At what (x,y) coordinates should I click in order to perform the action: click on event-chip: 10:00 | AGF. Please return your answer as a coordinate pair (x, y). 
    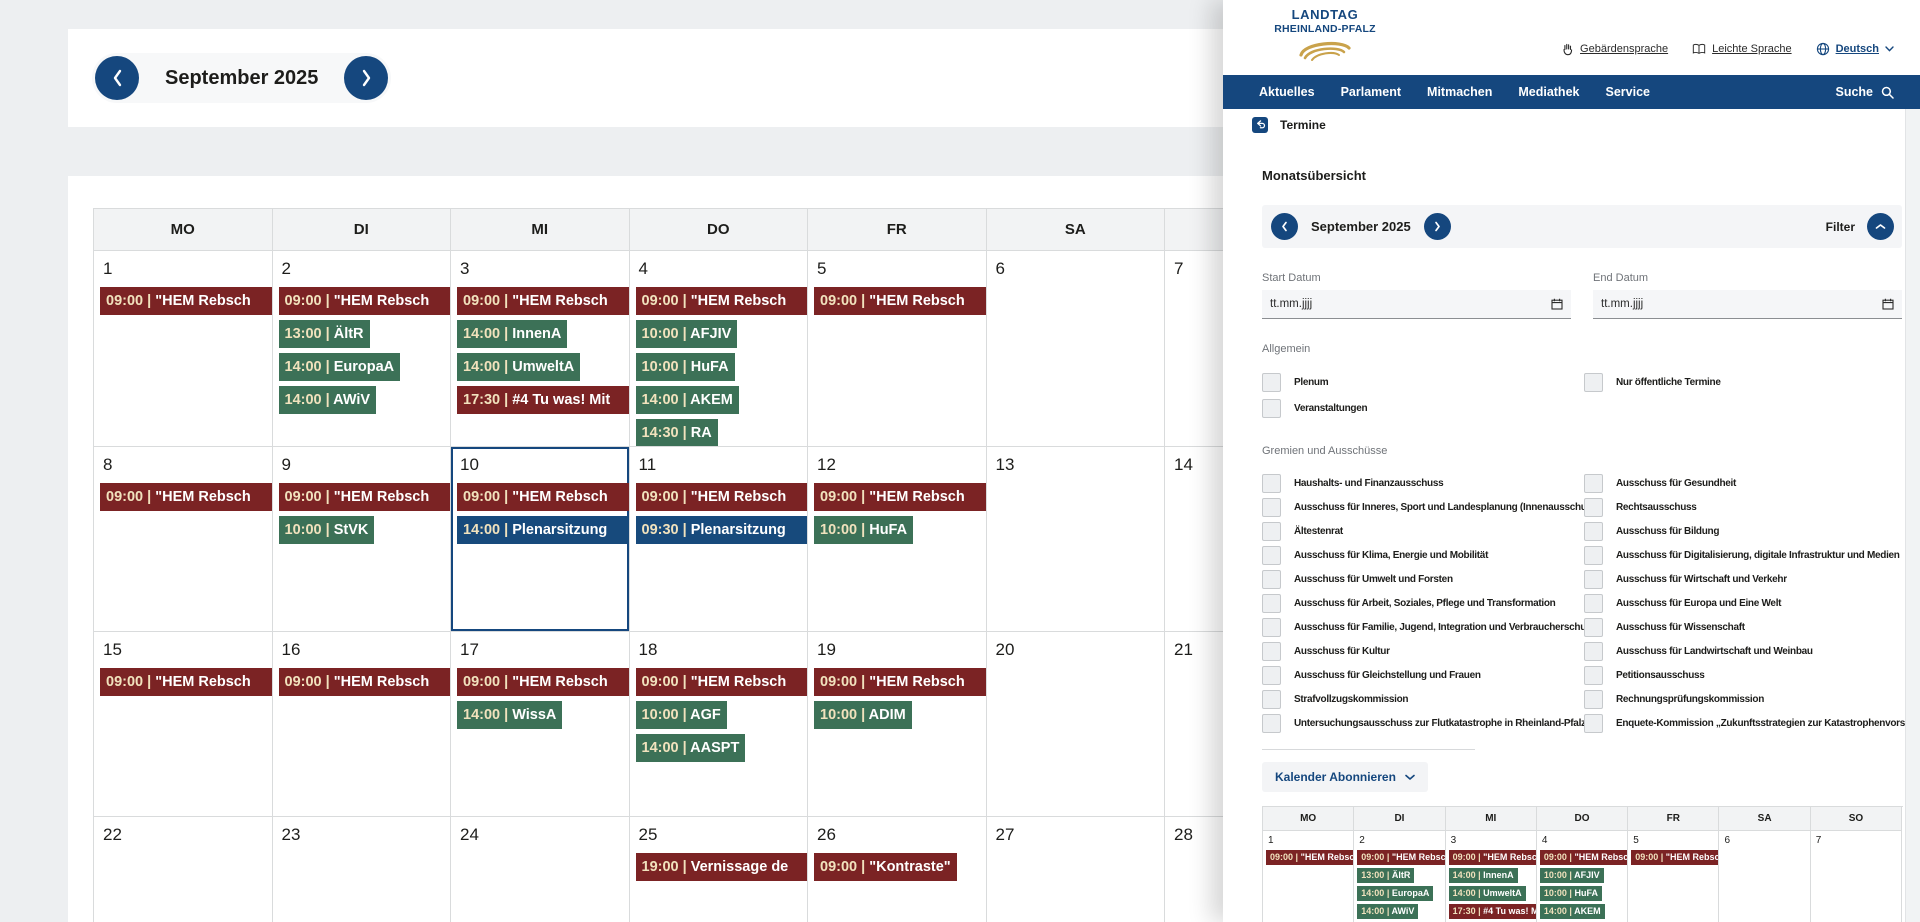
    Looking at the image, I should click on (681, 715).